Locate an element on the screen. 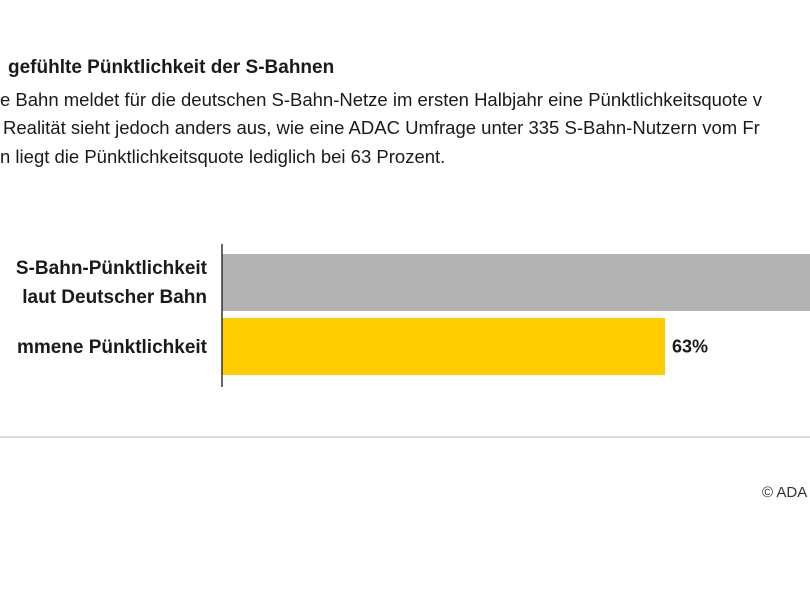 This screenshot has height=600, width=810. copyright-notice: © ADA is located at coordinates (785, 492).